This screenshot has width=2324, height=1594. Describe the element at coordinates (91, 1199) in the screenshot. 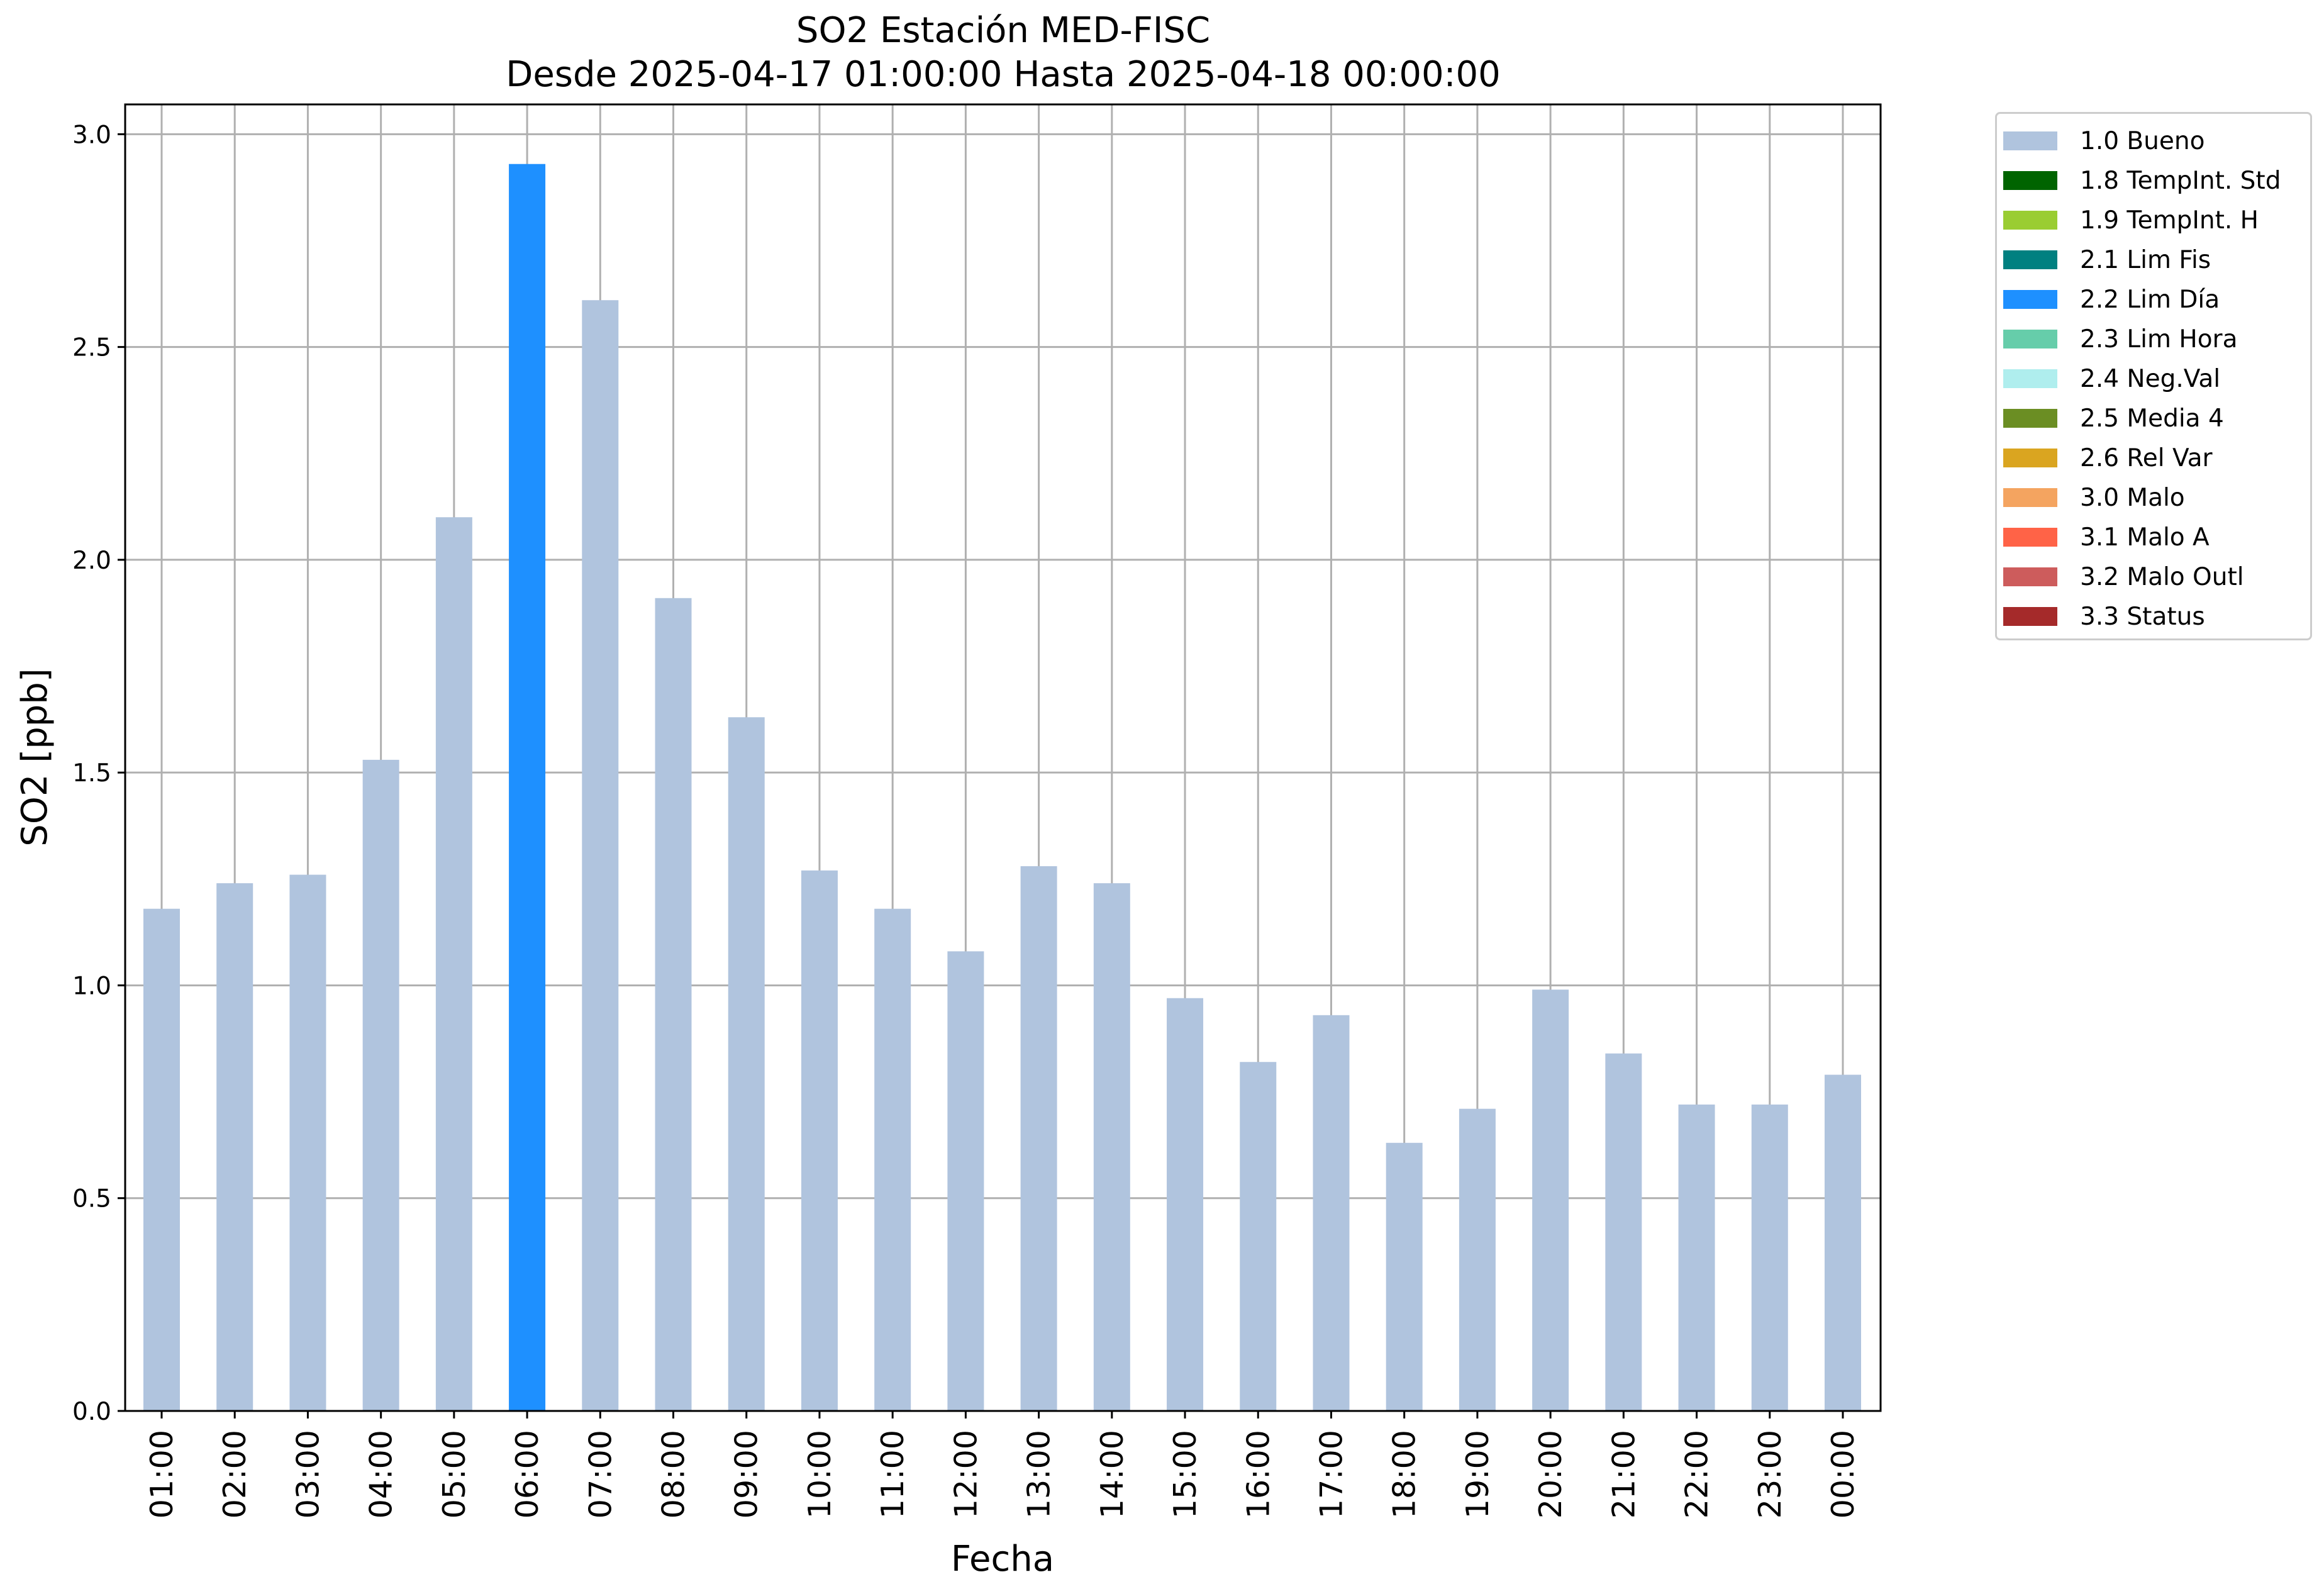

I see `y-tick-label: 0.5` at that location.